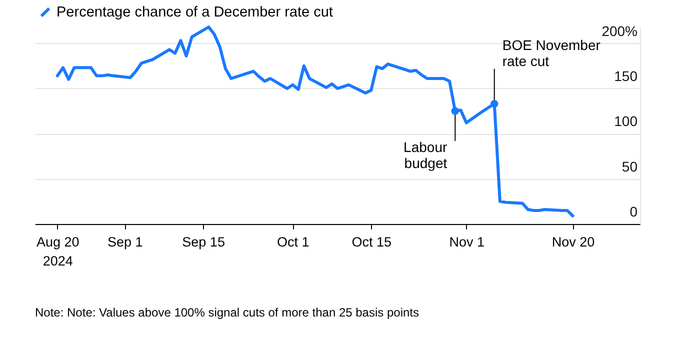 This screenshot has height=337, width=693. Describe the element at coordinates (194, 12) in the screenshot. I see `legend-label: Percentage chance of a December rate cut` at that location.